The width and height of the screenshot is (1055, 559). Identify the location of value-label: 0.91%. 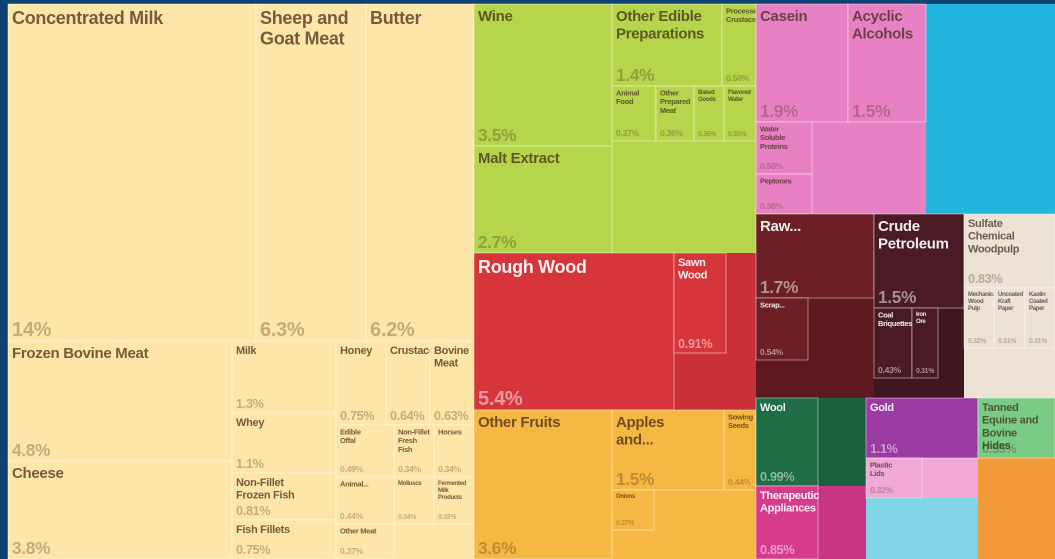
(695, 344).